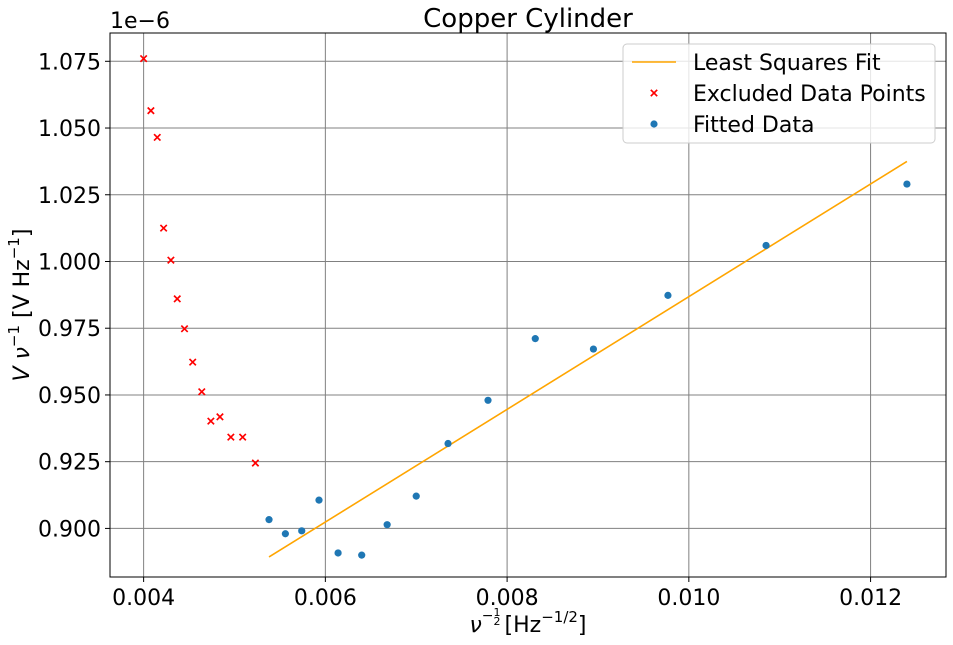 The width and height of the screenshot is (953, 645). I want to click on legend-label: Excluded Data Points, so click(809, 94).